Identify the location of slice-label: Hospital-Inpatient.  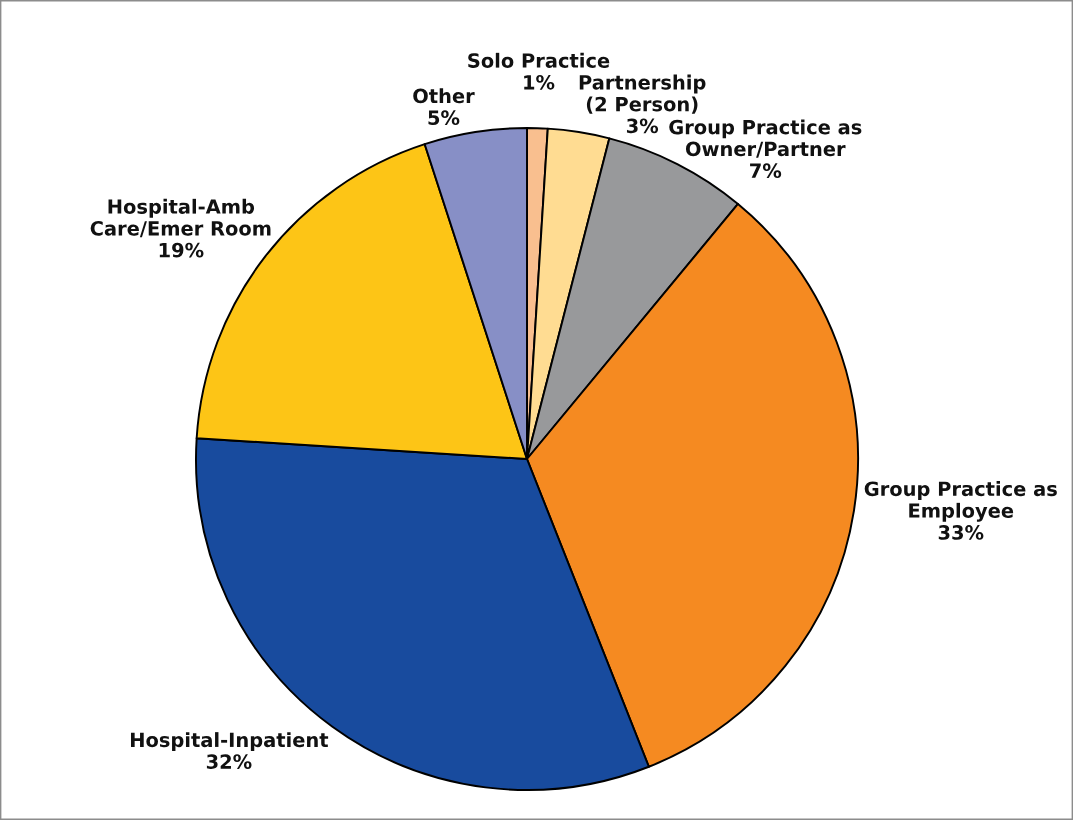
(230, 741).